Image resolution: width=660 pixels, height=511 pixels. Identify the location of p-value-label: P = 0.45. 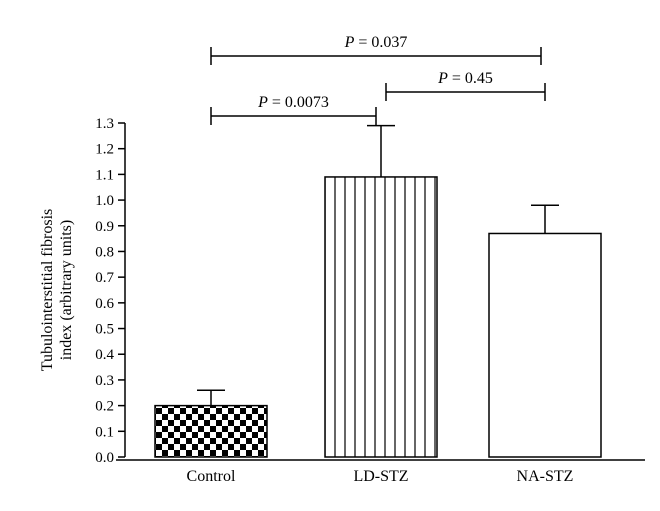
(465, 78).